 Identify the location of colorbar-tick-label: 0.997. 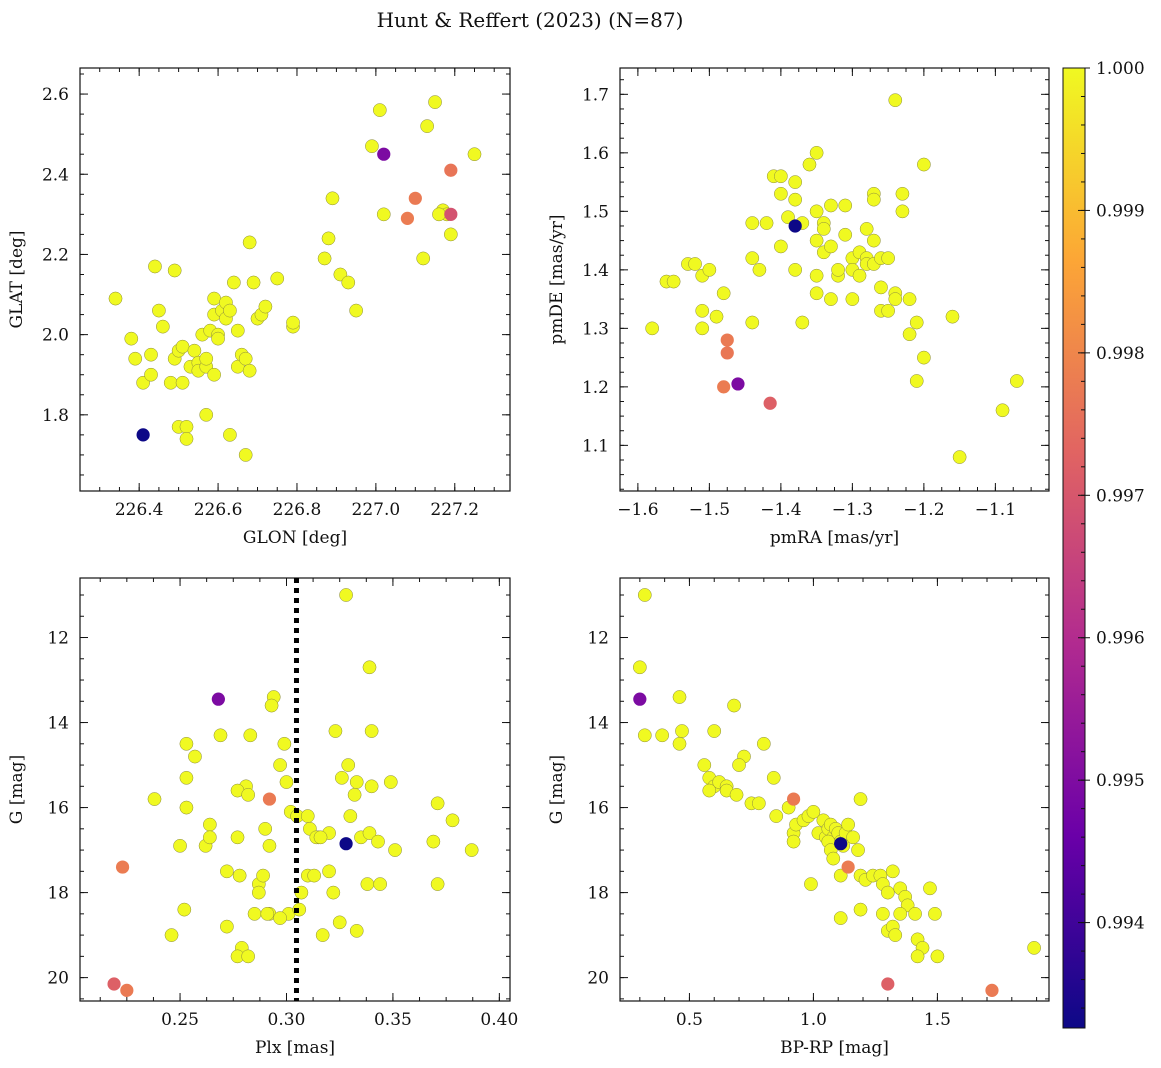
(1120, 496).